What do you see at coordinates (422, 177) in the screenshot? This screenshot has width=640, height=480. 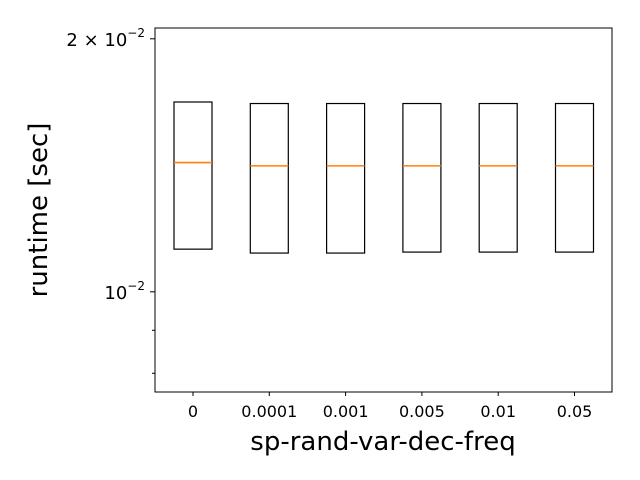 I see `box-0.005` at bounding box center [422, 177].